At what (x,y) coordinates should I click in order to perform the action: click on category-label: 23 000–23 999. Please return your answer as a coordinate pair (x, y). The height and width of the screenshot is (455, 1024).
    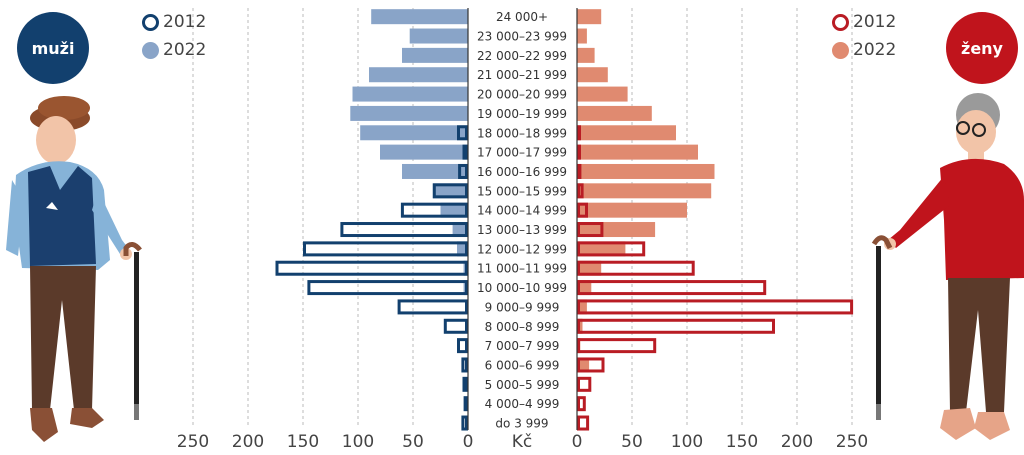
    Looking at the image, I should click on (522, 37).